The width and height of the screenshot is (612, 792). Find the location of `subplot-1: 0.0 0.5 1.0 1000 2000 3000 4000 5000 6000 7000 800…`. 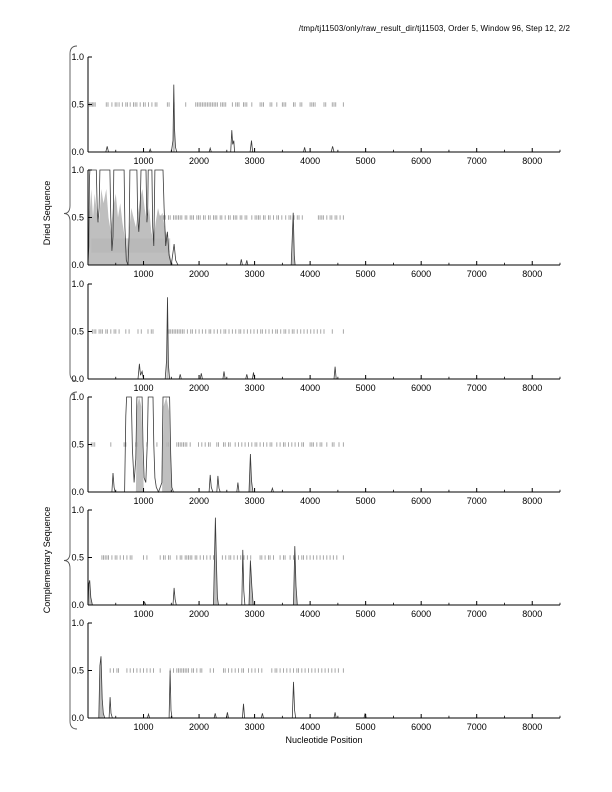

subplot-1: 0.0 0.5 1.0 1000 2000 3000 4000 5000 6000 7000 800… is located at coordinates (316, 109).